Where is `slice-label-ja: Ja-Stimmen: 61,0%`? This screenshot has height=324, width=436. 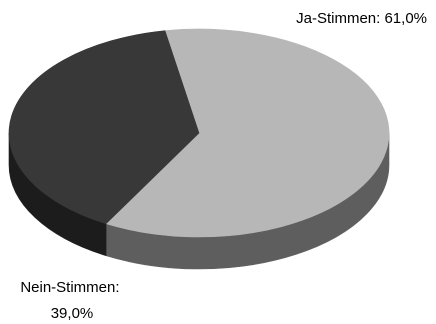 slice-label-ja: Ja-Stimmen: 61,0% is located at coordinates (361, 18).